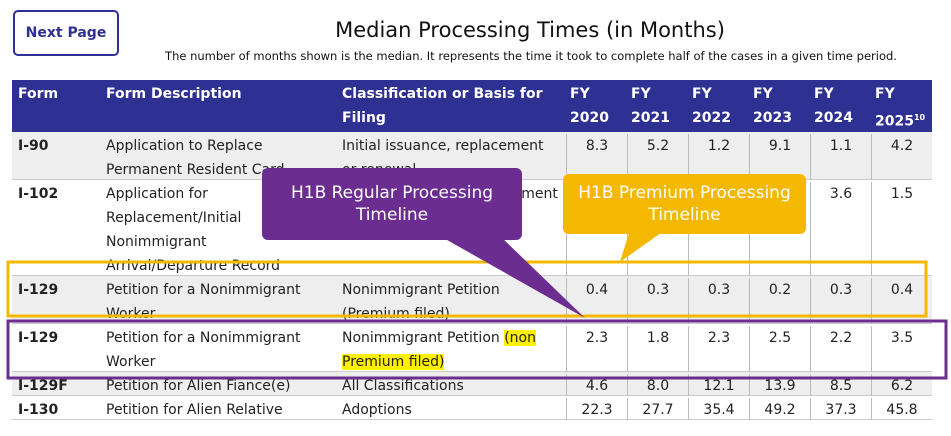 The width and height of the screenshot is (951, 436). I want to click on next-page-button: Next Page, so click(66, 33).